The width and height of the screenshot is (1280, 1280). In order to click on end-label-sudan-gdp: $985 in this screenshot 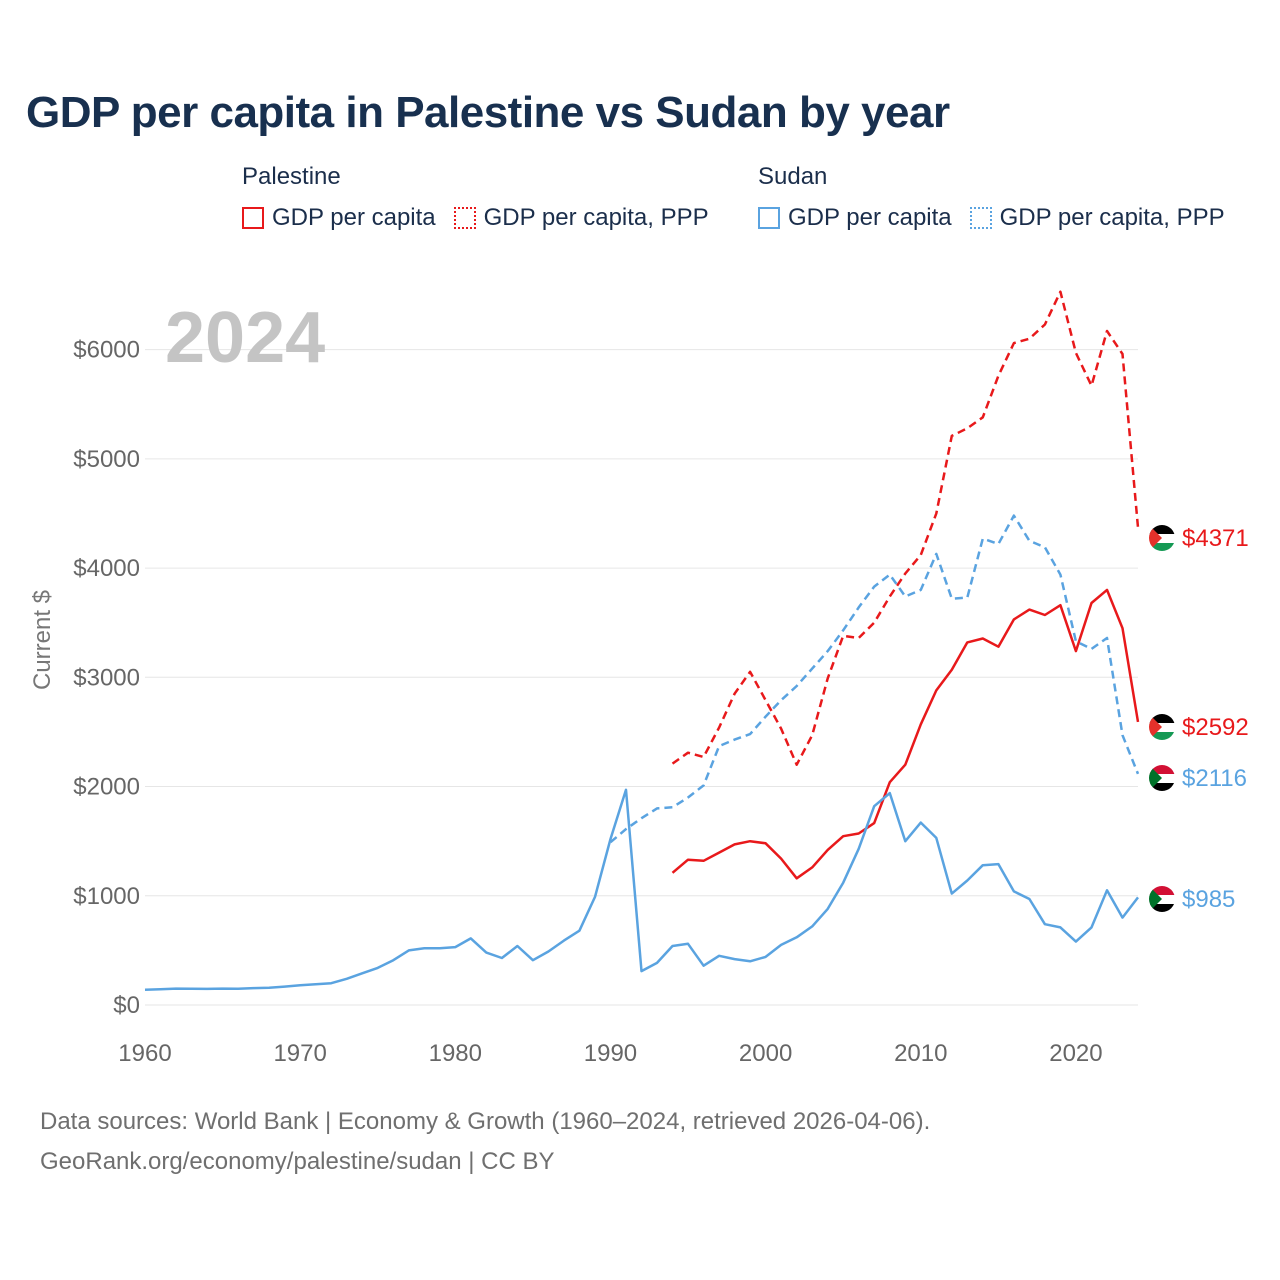, I will do `click(1208, 899)`.